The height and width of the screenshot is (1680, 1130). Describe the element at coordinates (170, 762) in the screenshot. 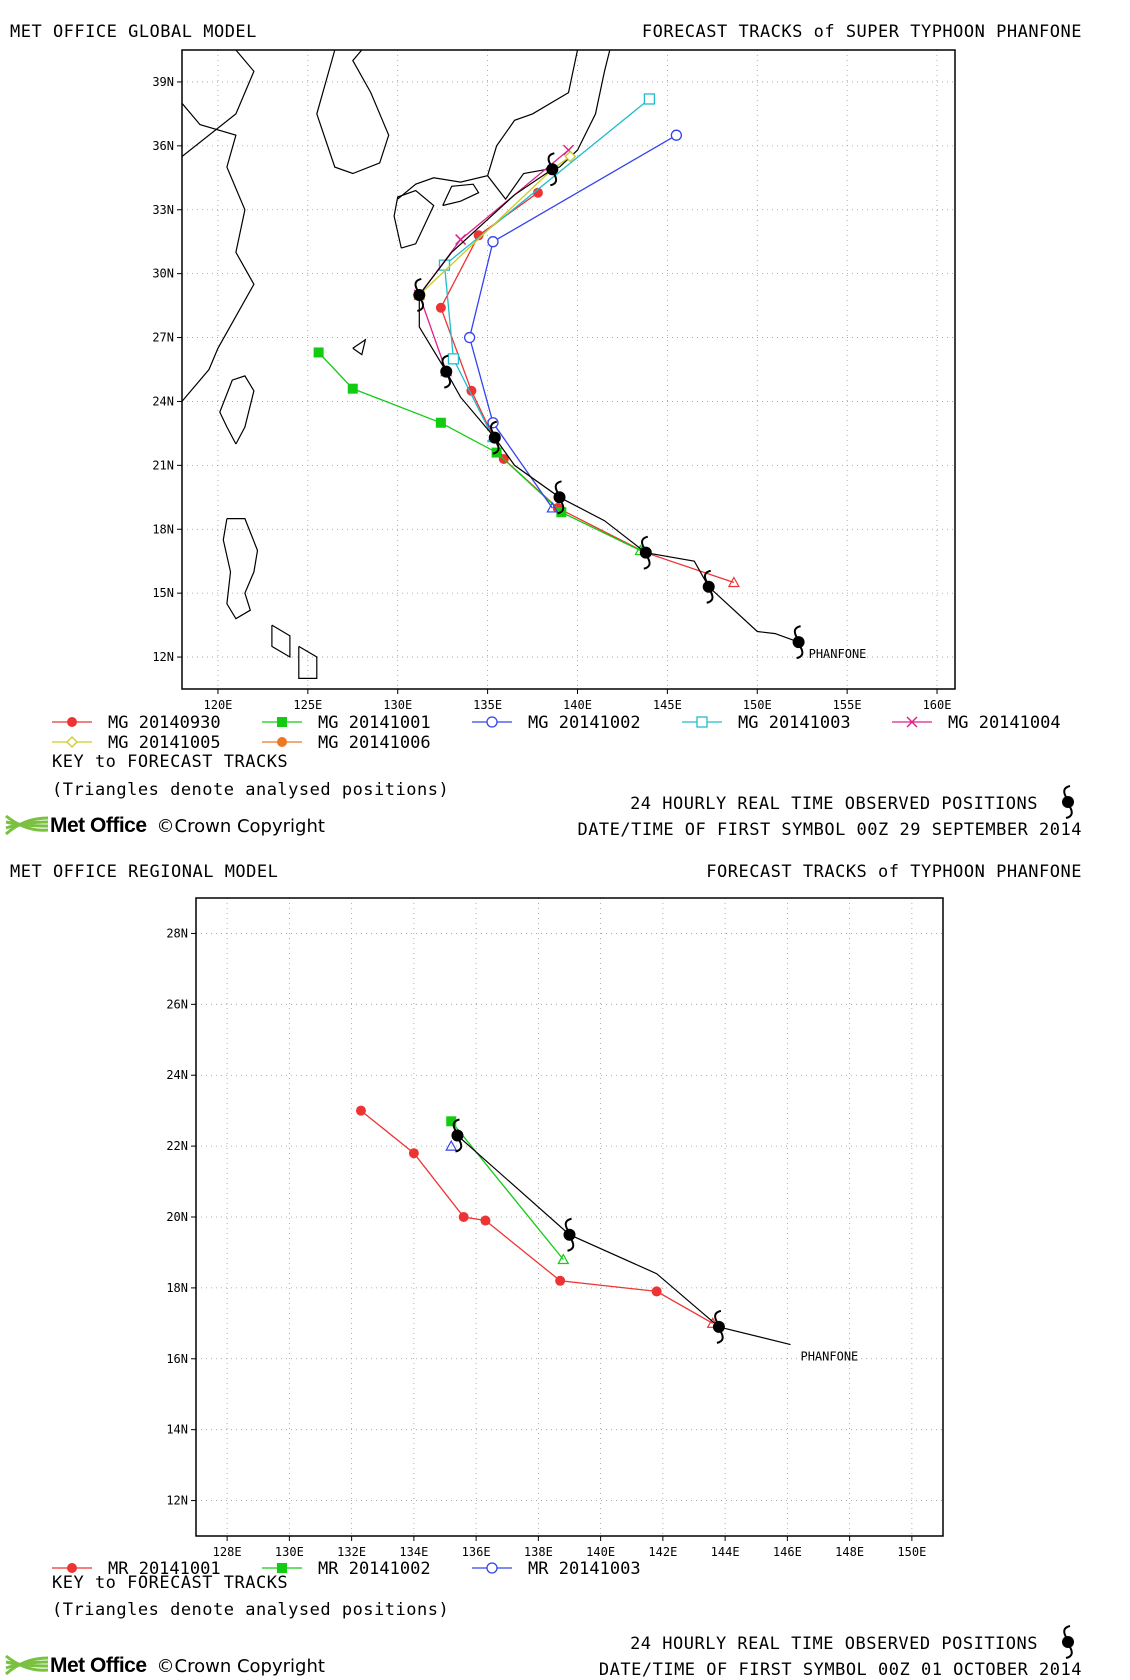

I see `global-key-title: KEY to FORECAST TRACKS` at that location.